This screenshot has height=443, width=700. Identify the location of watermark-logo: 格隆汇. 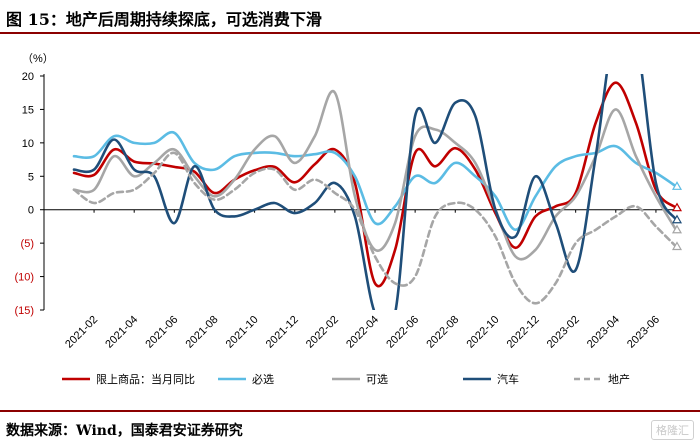
(672, 430).